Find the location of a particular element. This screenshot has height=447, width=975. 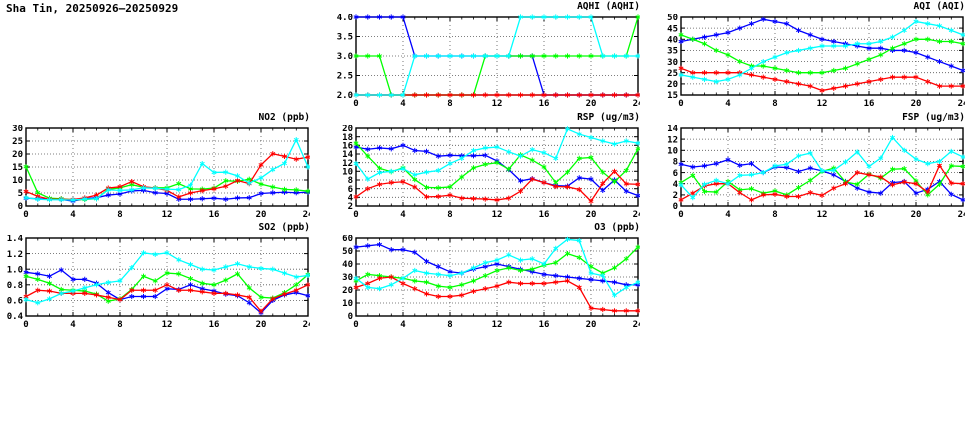

y-tick-label: 60 is located at coordinates (347, 239).